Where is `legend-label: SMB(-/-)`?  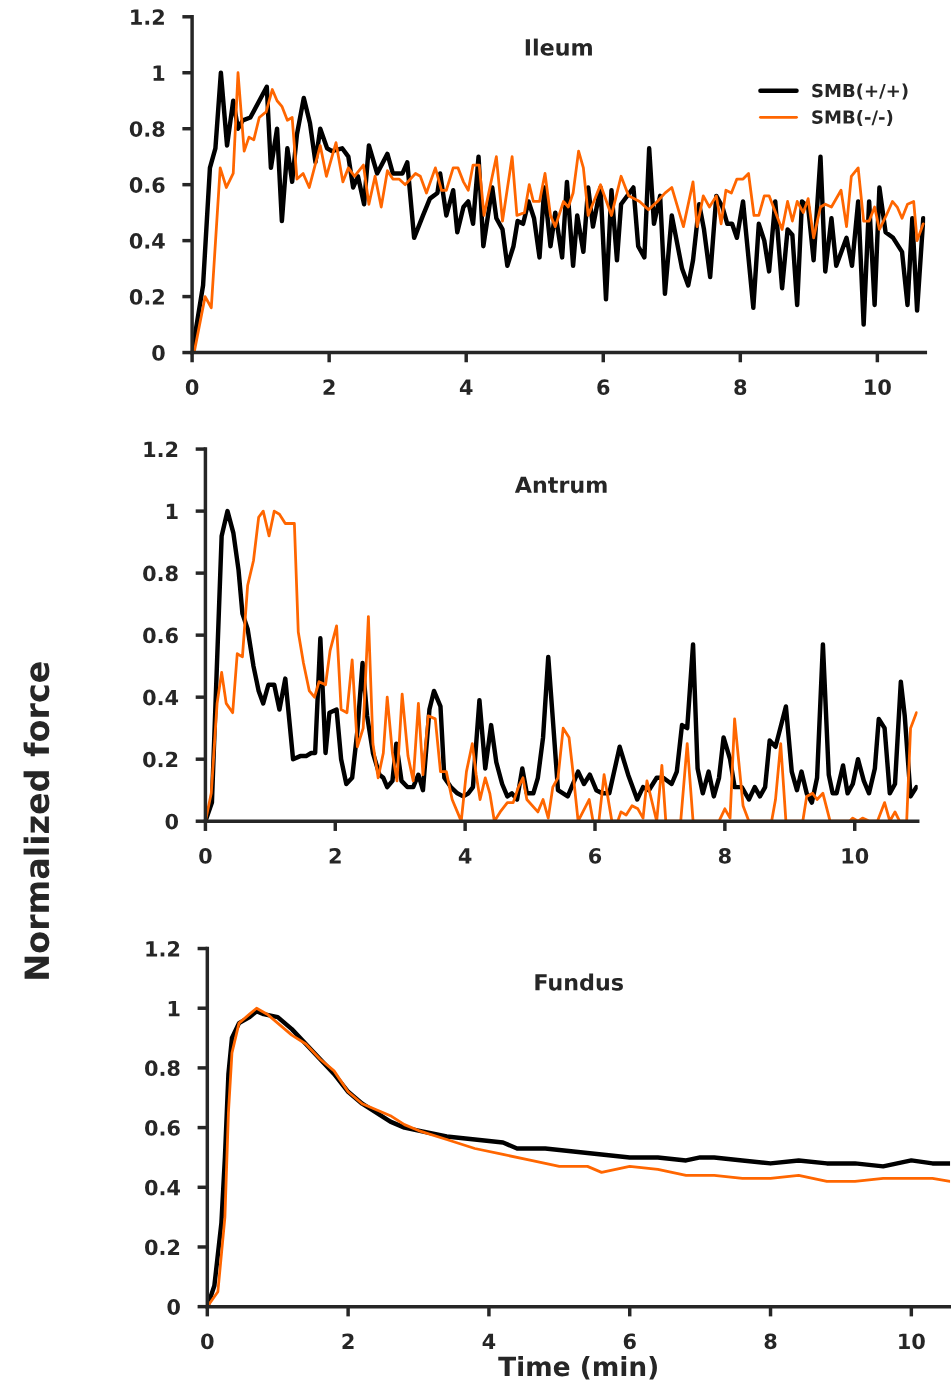
legend-label: SMB(-/-) is located at coordinates (852, 117).